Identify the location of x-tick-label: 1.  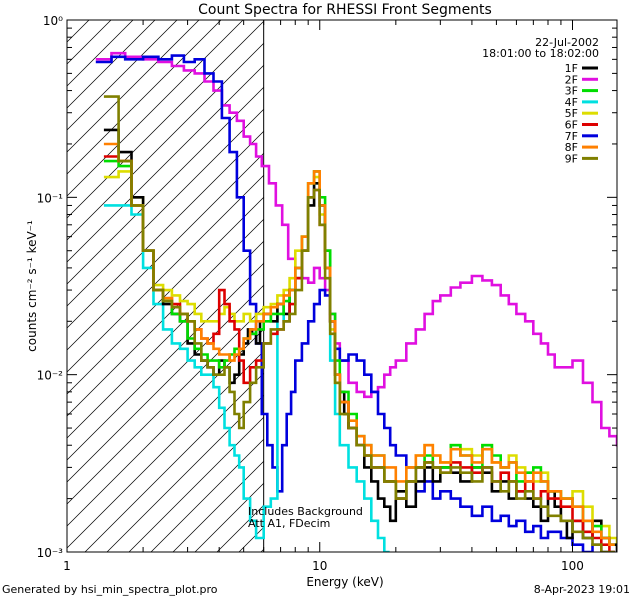
(67, 566).